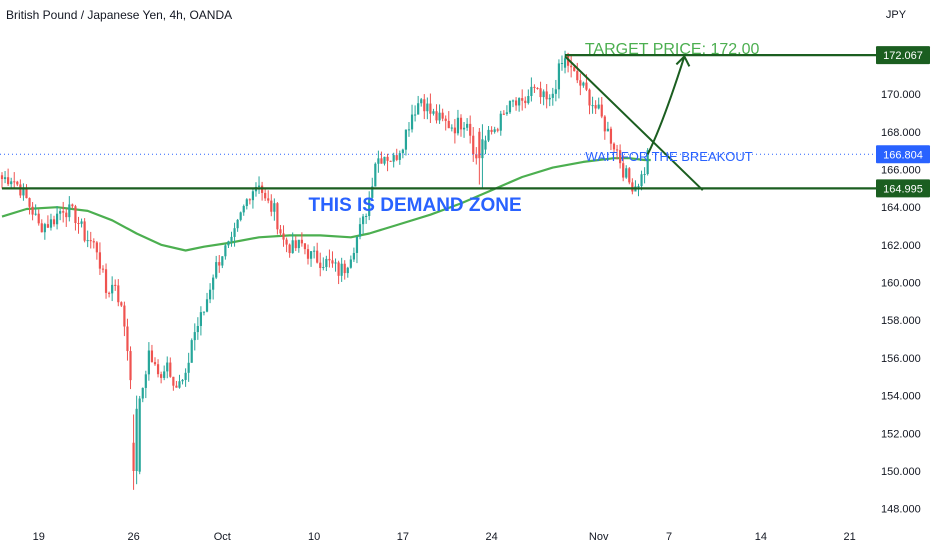 The image size is (932, 550). What do you see at coordinates (849, 537) in the screenshot?
I see `x-tick-label: 21` at bounding box center [849, 537].